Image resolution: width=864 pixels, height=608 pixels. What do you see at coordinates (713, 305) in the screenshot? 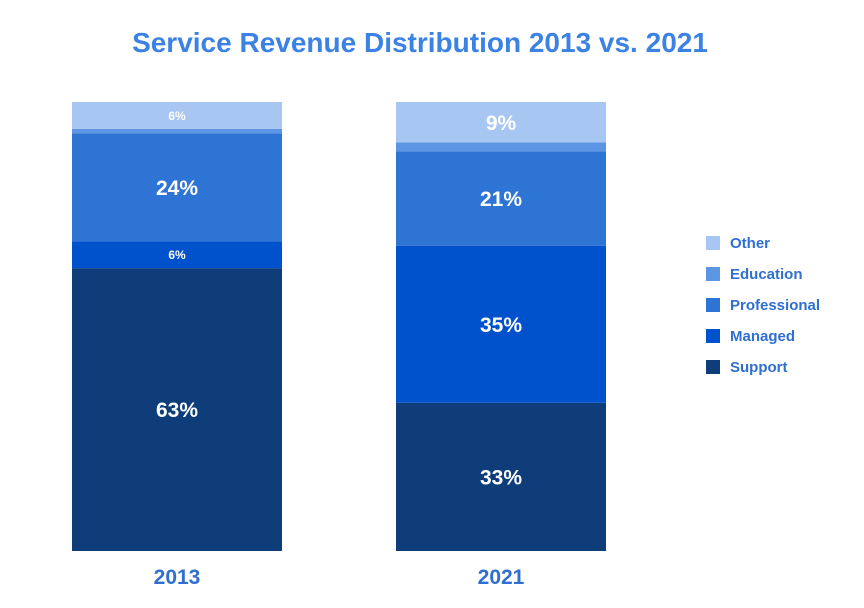
I see `legend-swatch-professional` at bounding box center [713, 305].